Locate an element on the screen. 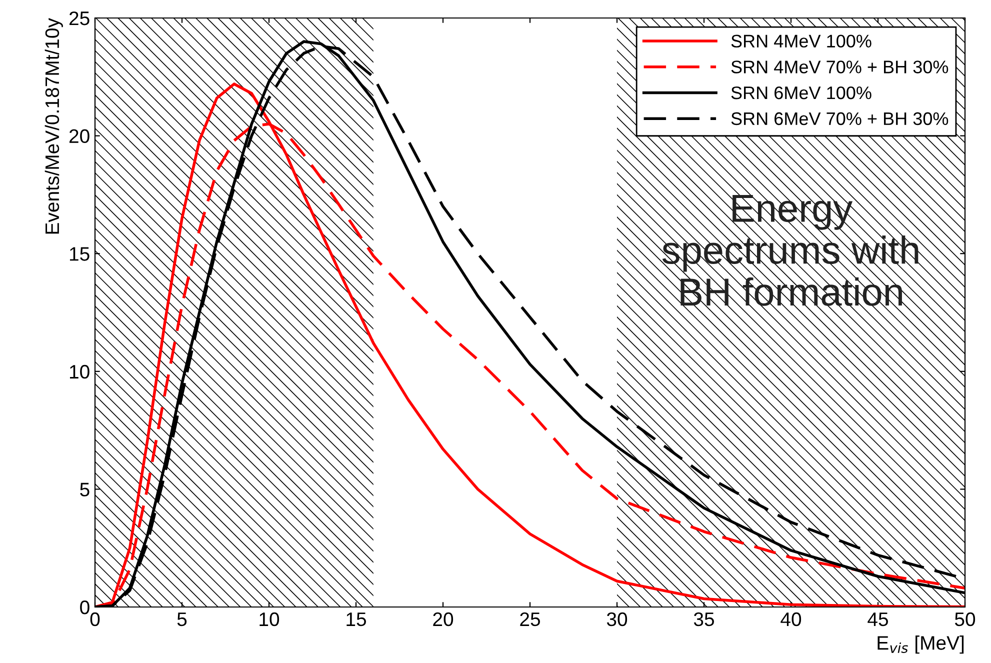 The image size is (991, 663). x-tick-label: 45 is located at coordinates (878, 619).